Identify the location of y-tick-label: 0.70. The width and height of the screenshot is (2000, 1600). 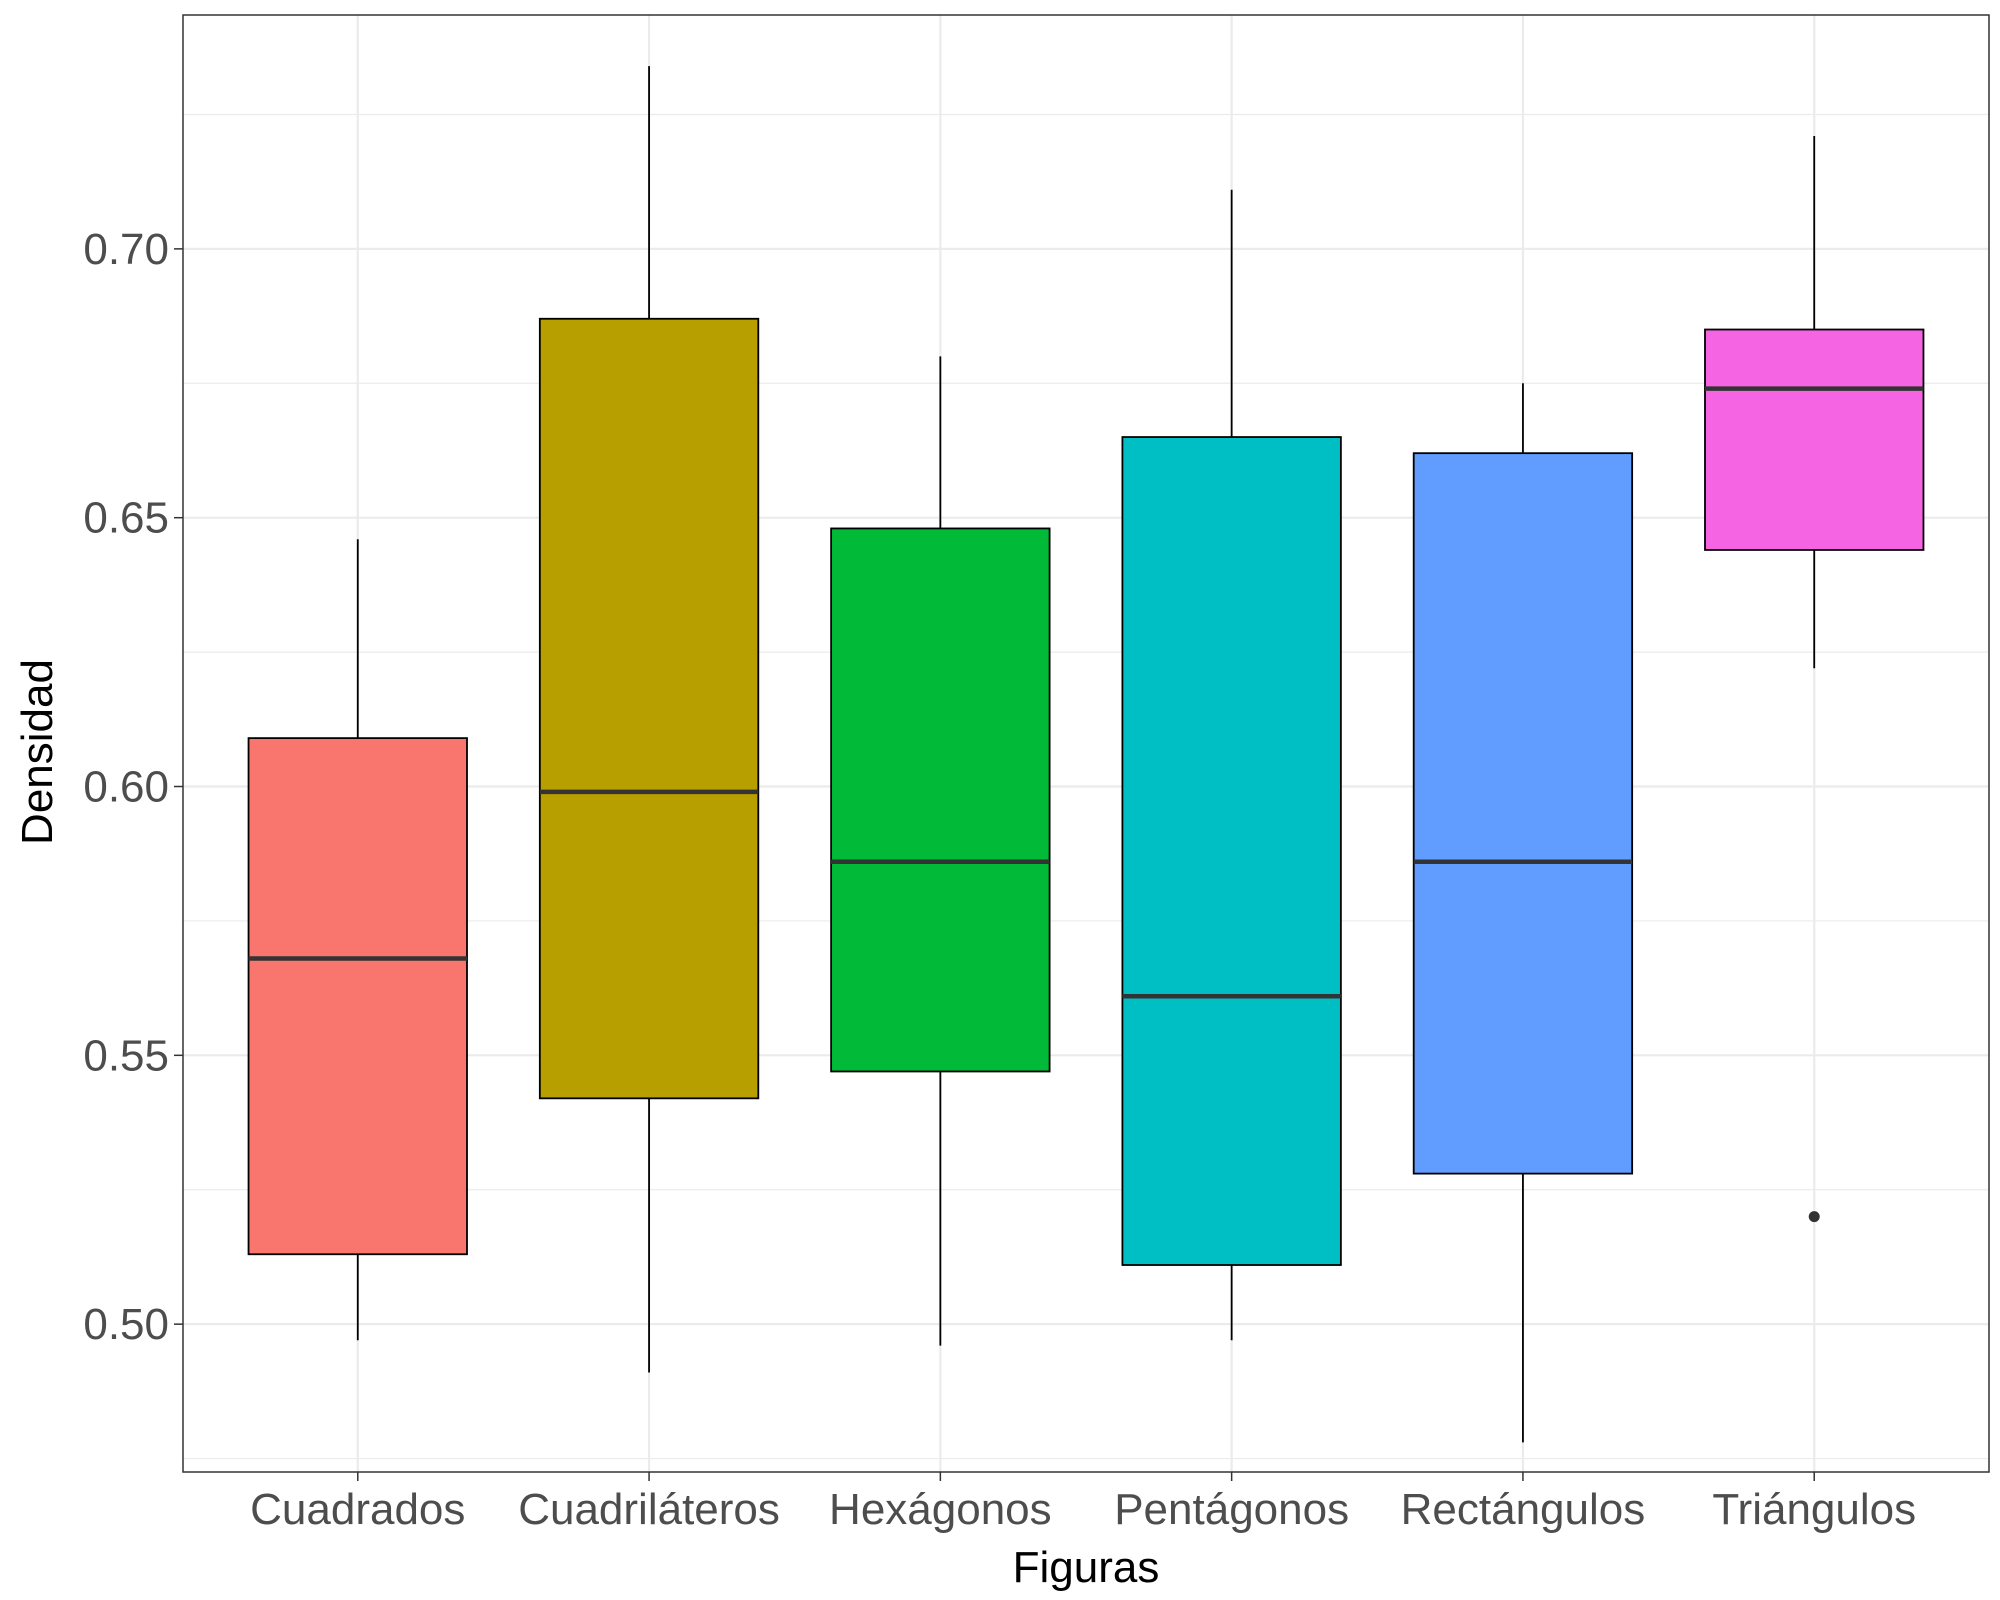
(126, 249).